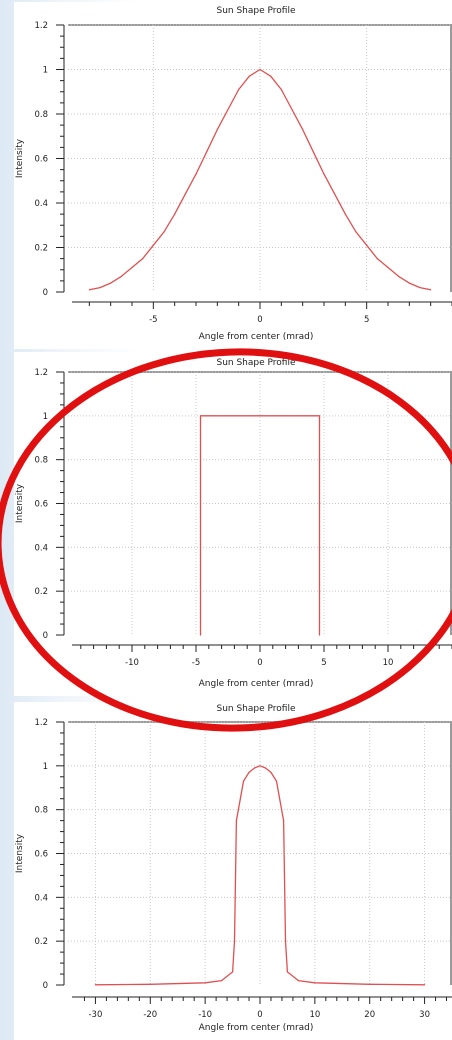  I want to click on x-tick-label: -30, so click(95, 1015).